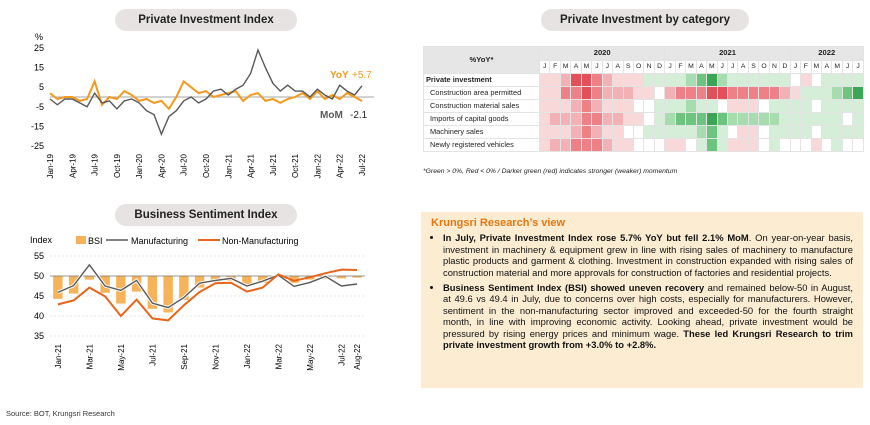 This screenshot has height=425, width=870. I want to click on bsi-x-tick: Mar-22, so click(278, 356).